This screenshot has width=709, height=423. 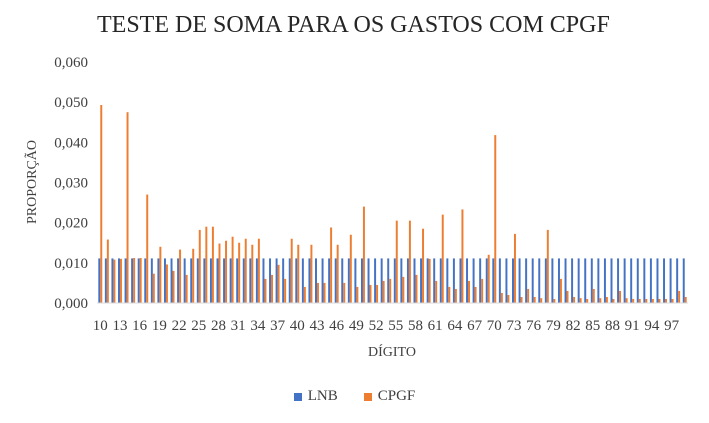 I want to click on x-tick-label: 82, so click(x=573, y=326).